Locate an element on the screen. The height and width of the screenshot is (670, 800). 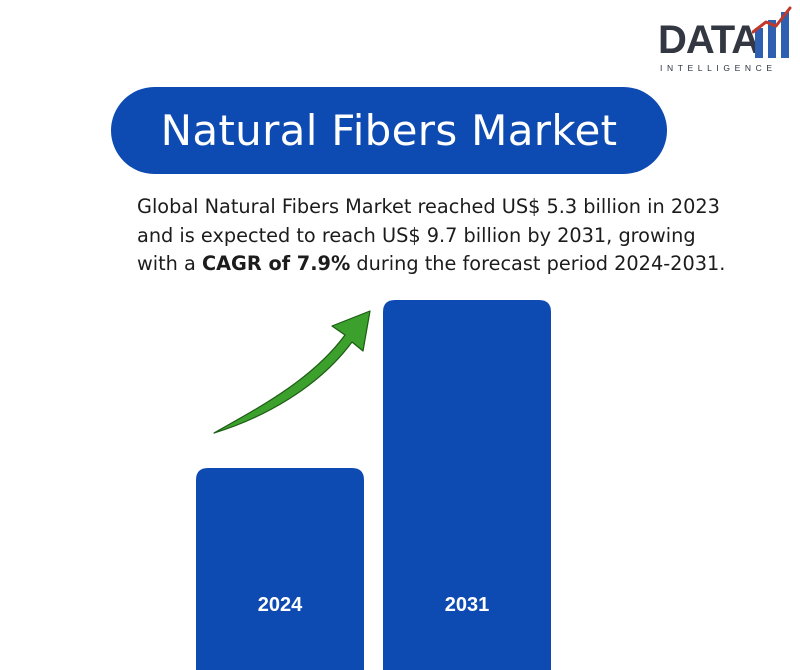
bar-label-2031: 2031 is located at coordinates (467, 605).